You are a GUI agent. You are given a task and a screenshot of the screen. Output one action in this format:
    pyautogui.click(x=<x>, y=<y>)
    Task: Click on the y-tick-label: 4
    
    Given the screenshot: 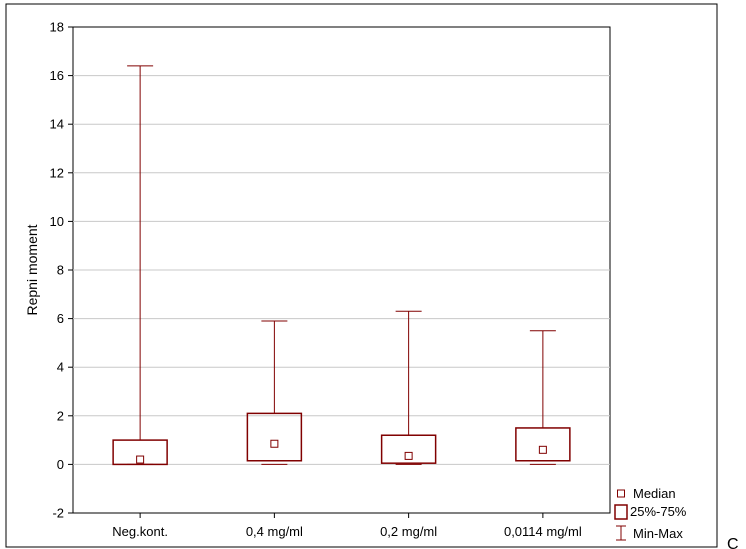 What is the action you would take?
    pyautogui.click(x=60, y=367)
    